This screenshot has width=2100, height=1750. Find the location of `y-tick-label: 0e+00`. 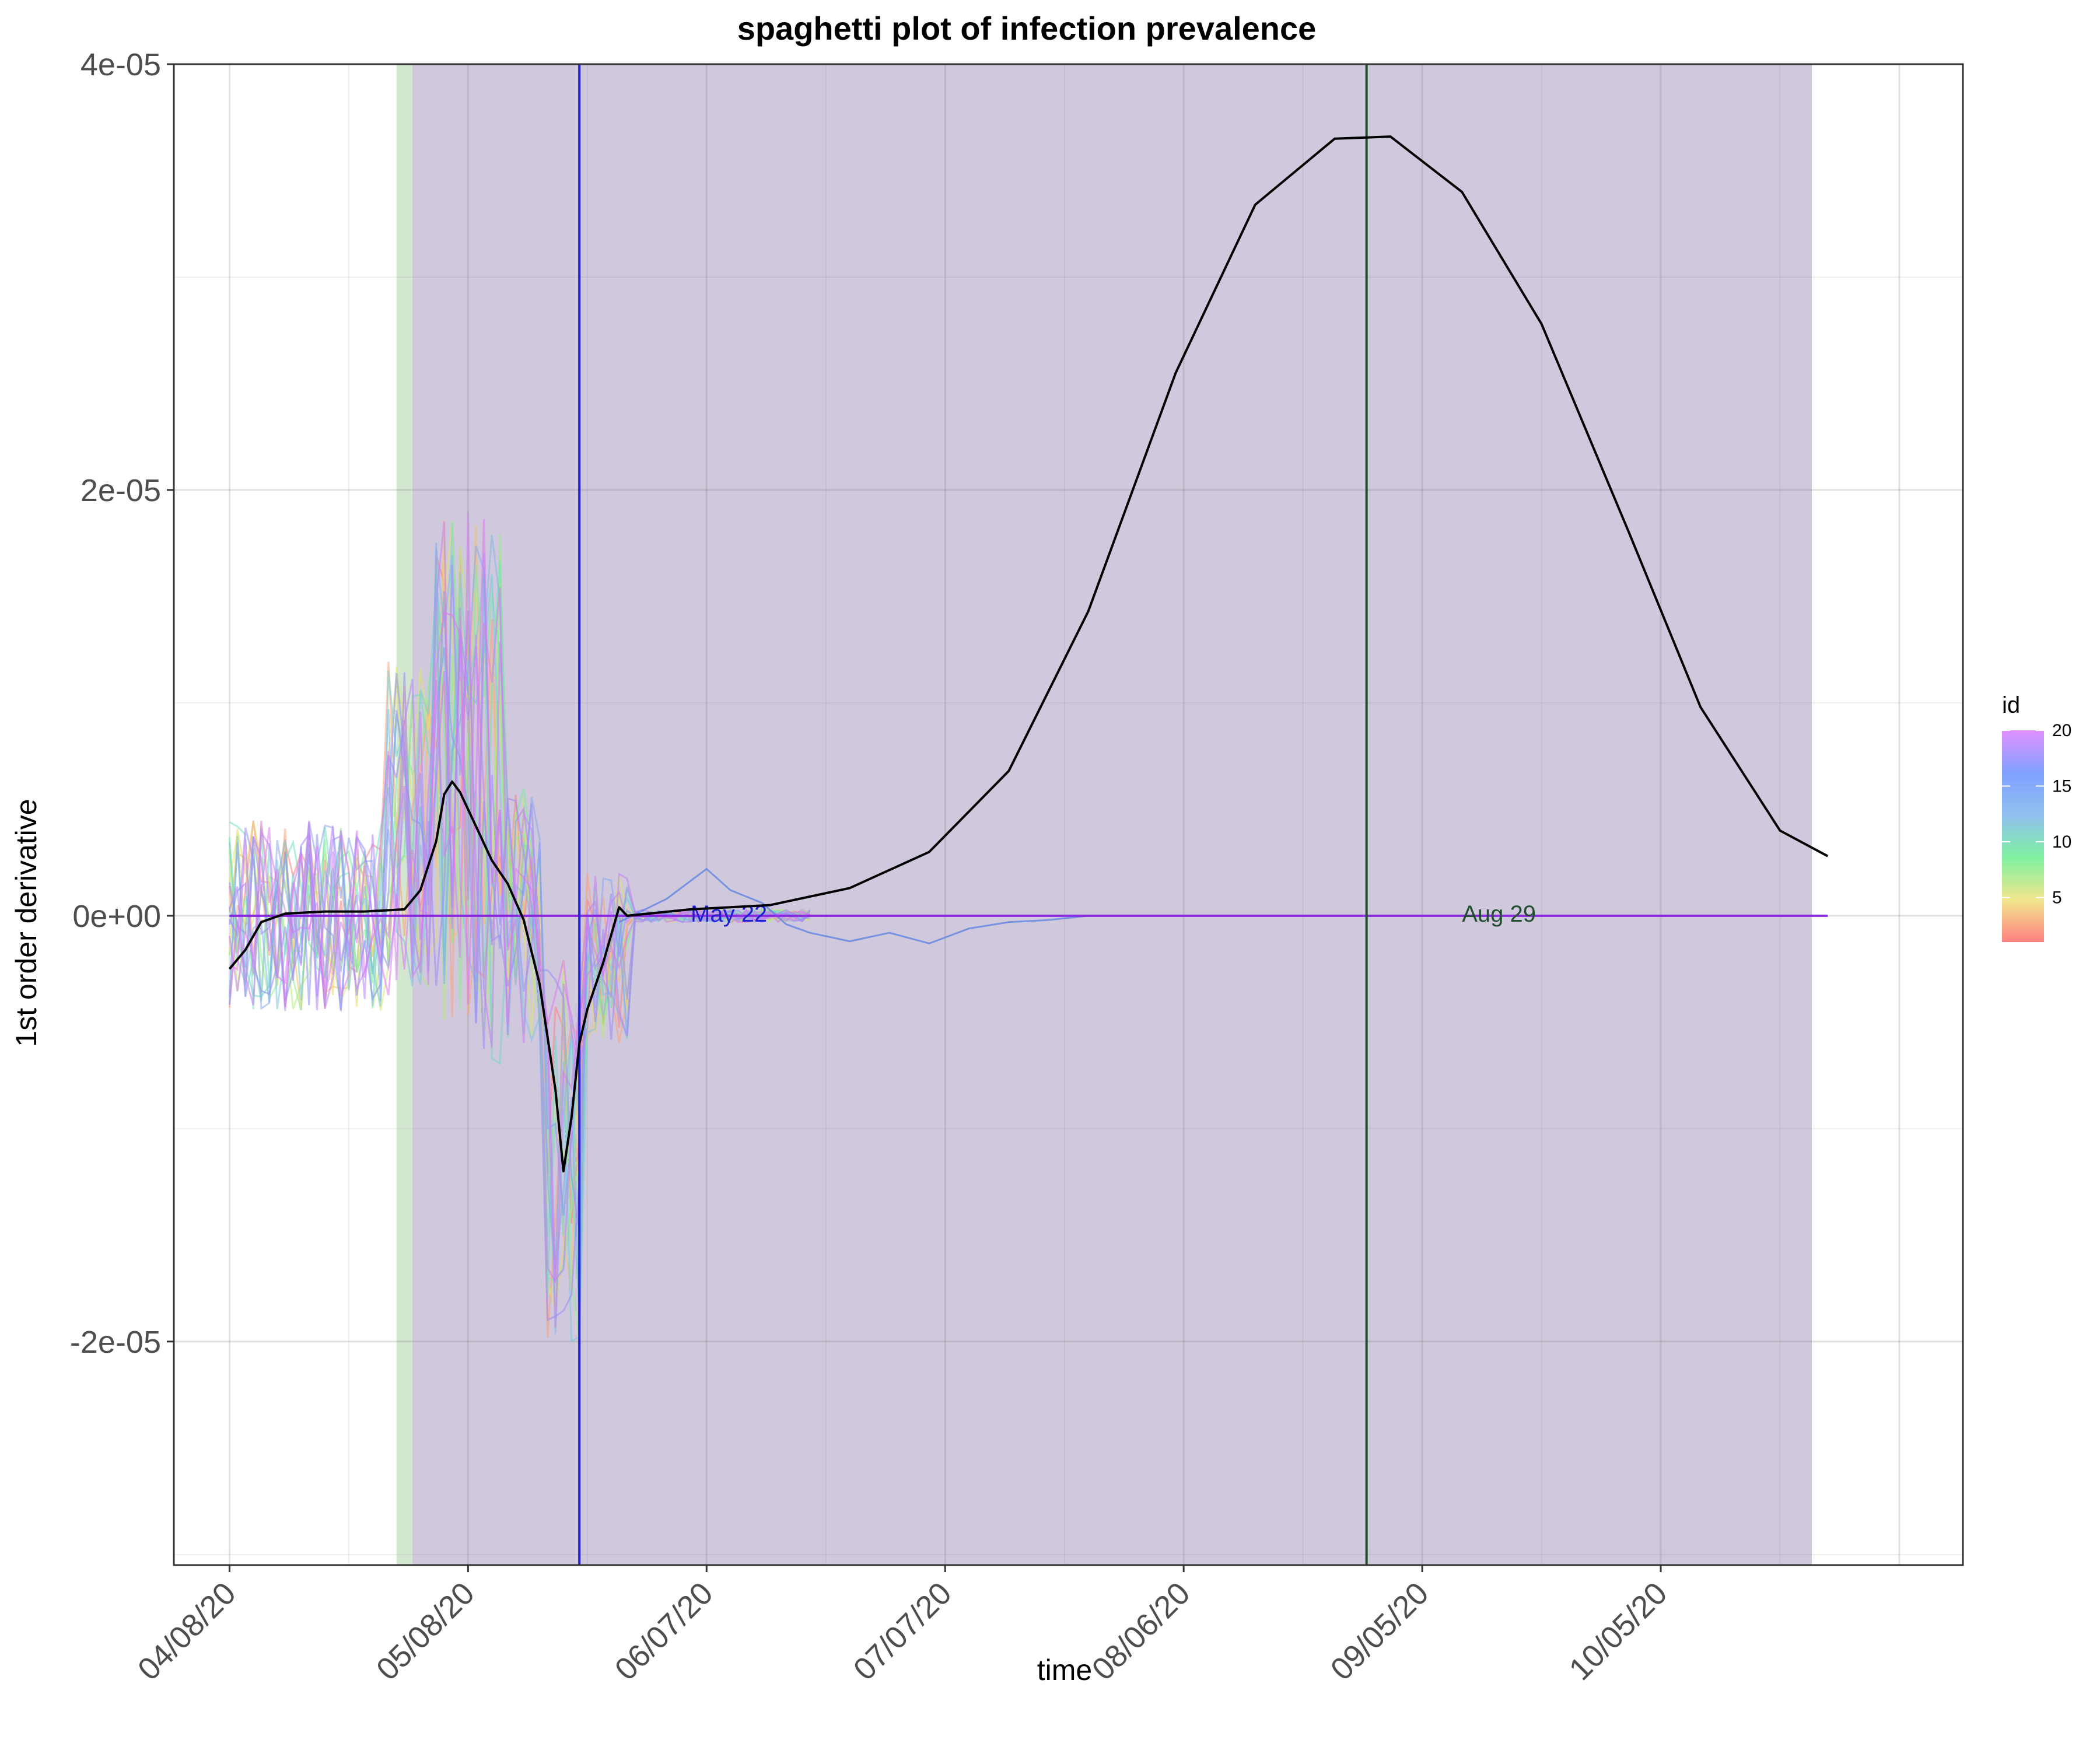

y-tick-label: 0e+00 is located at coordinates (116, 916).